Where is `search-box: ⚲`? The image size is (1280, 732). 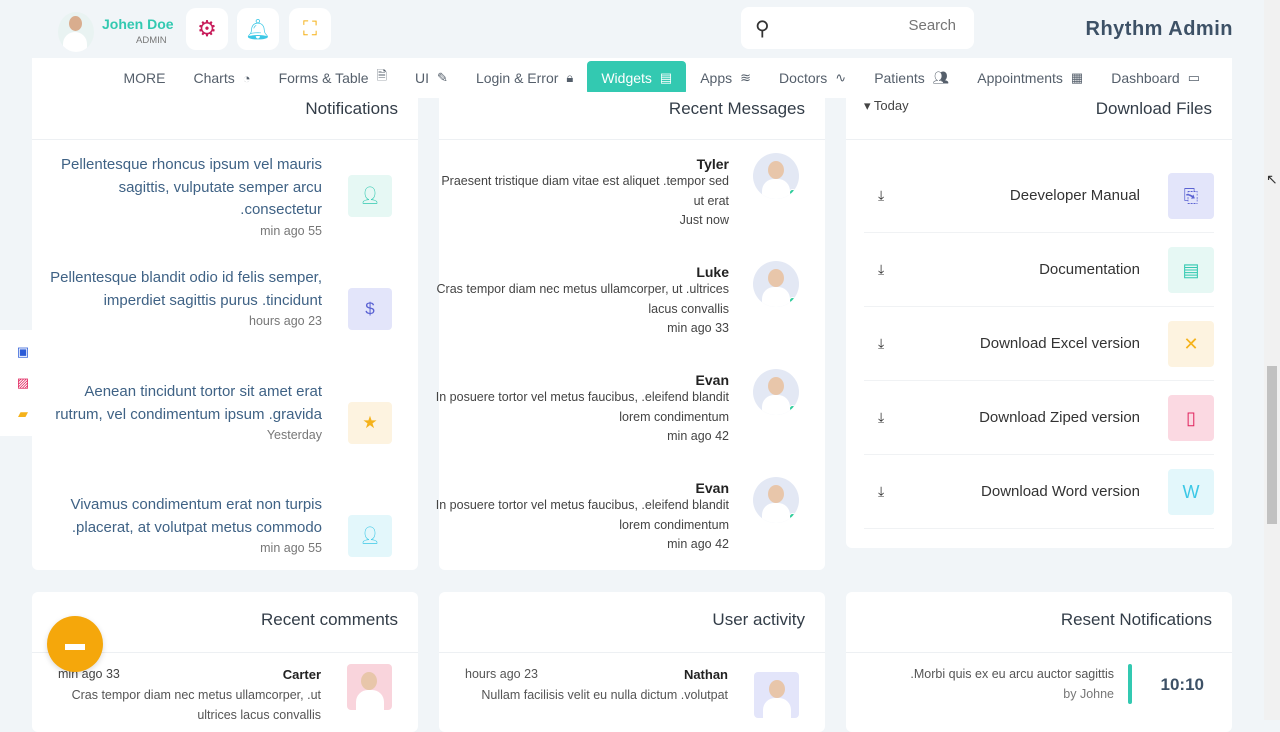 search-box: ⚲ is located at coordinates (857, 28).